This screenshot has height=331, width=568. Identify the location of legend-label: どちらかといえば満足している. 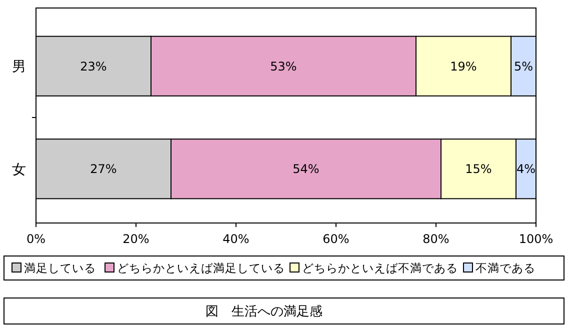
(201, 268).